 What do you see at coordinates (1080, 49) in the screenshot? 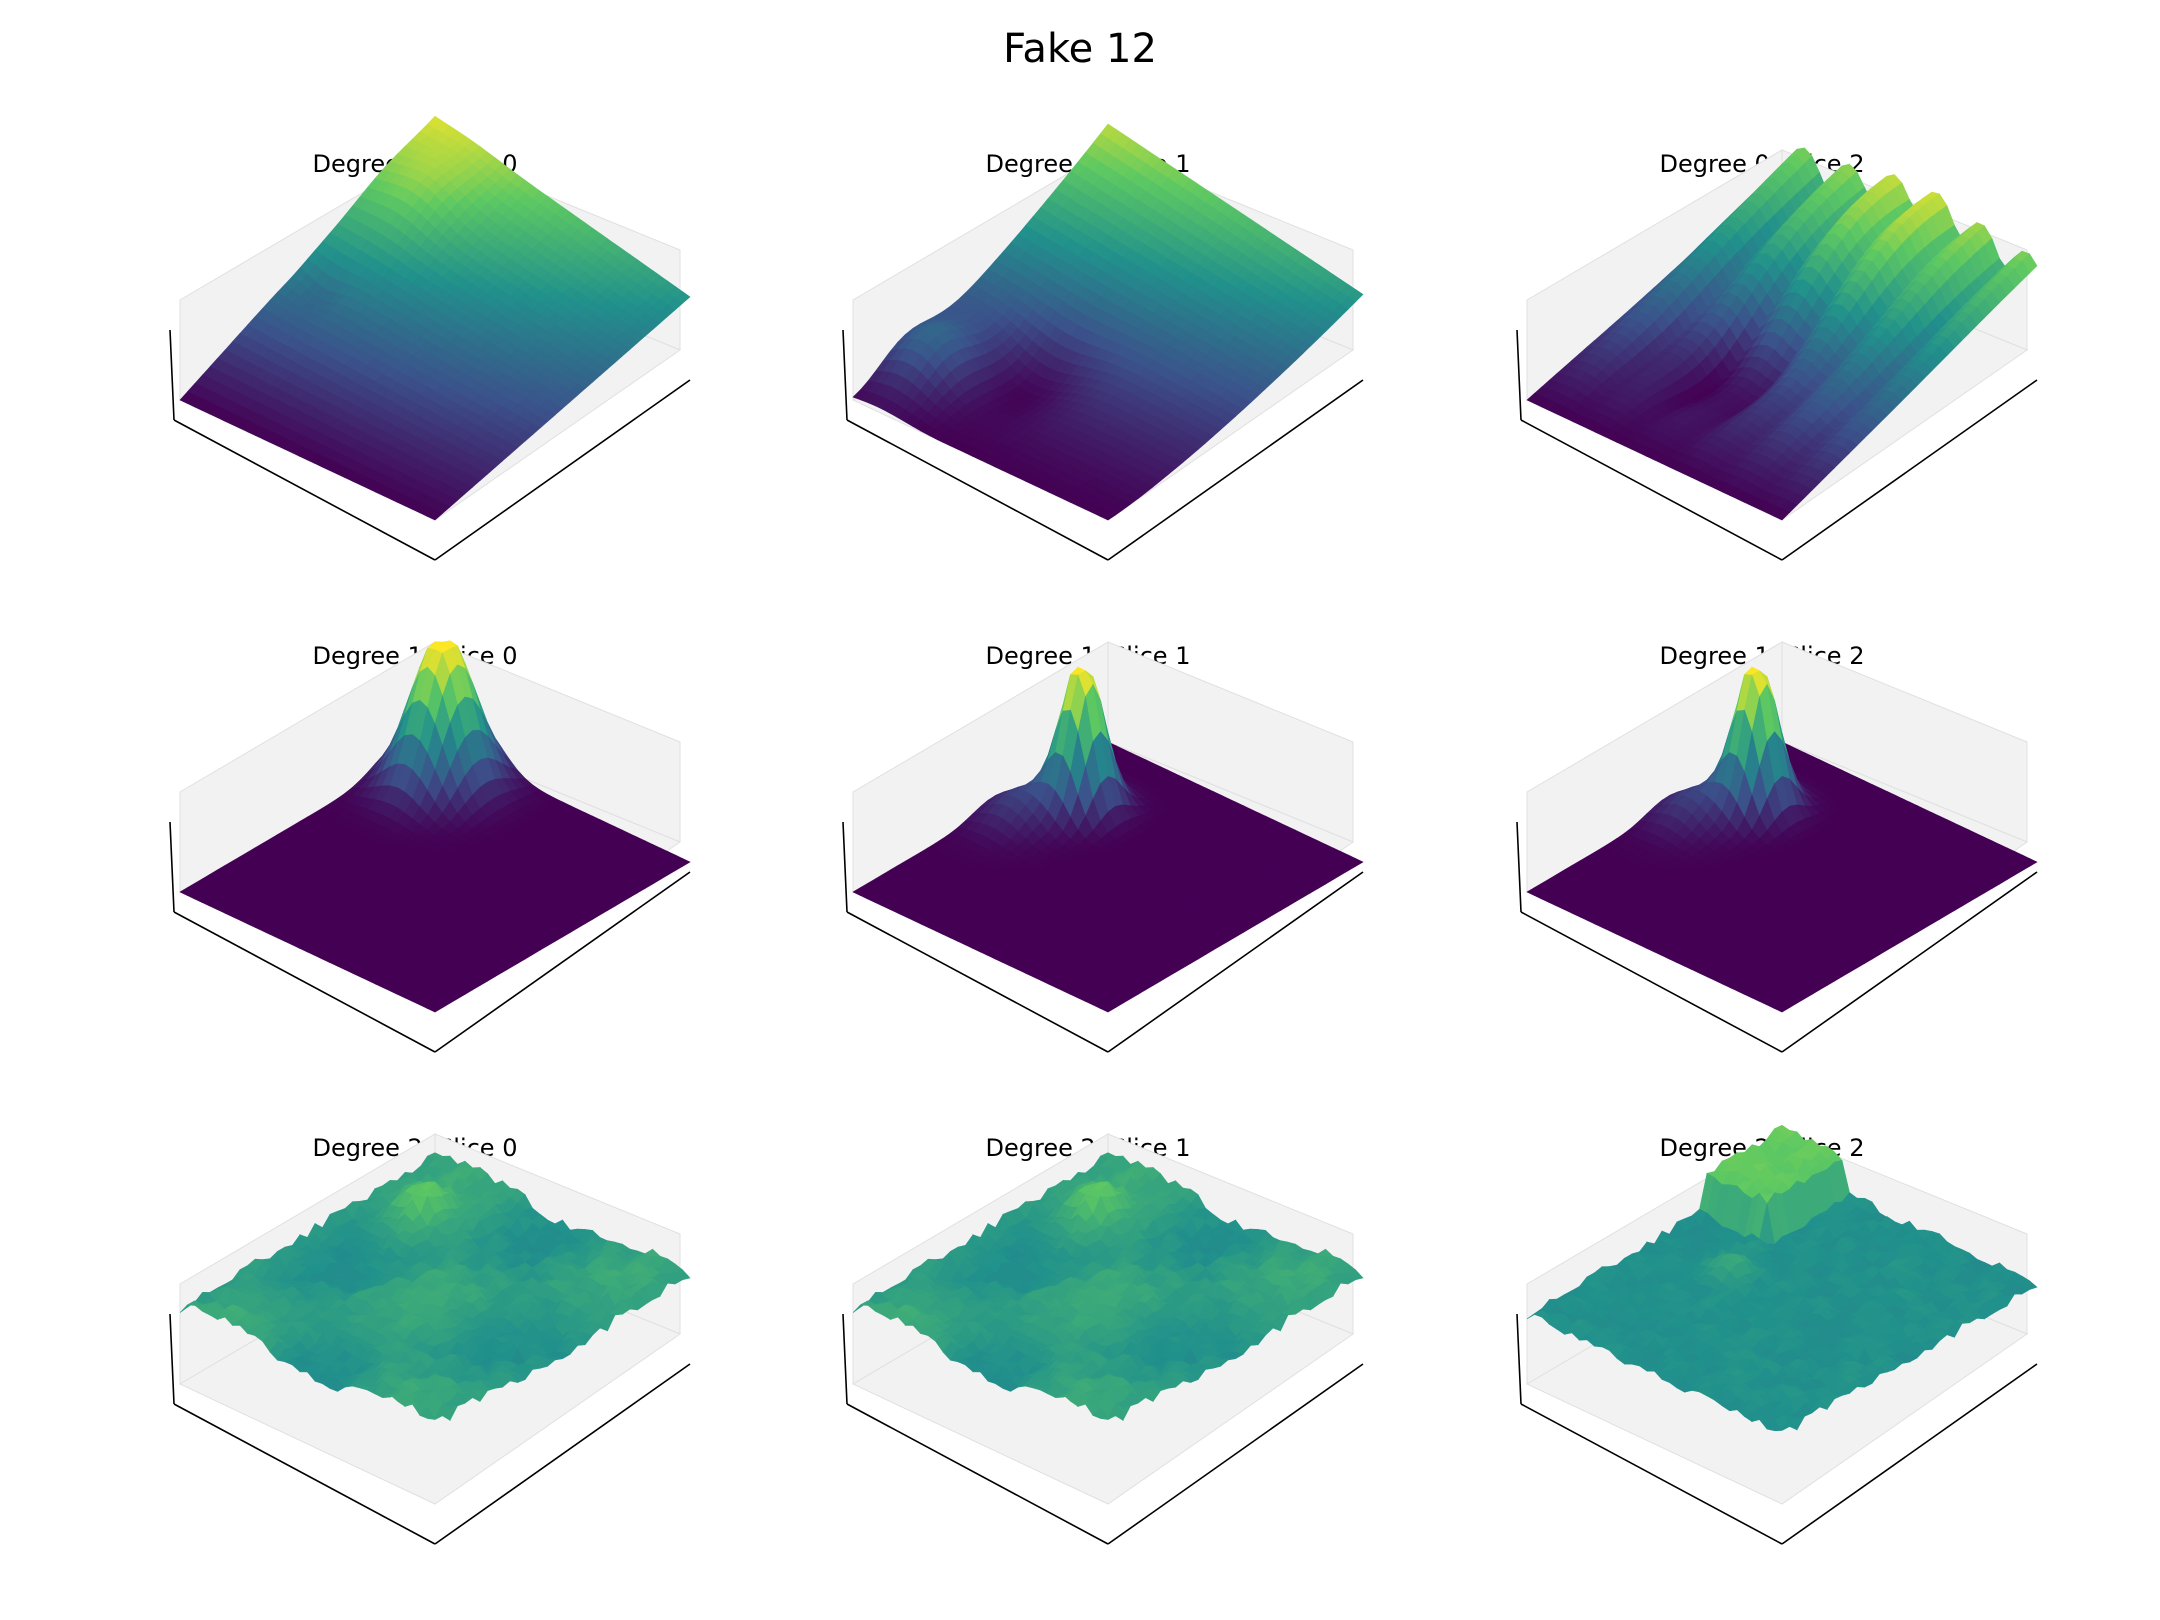
I see `figure-title: Fake 12` at bounding box center [1080, 49].